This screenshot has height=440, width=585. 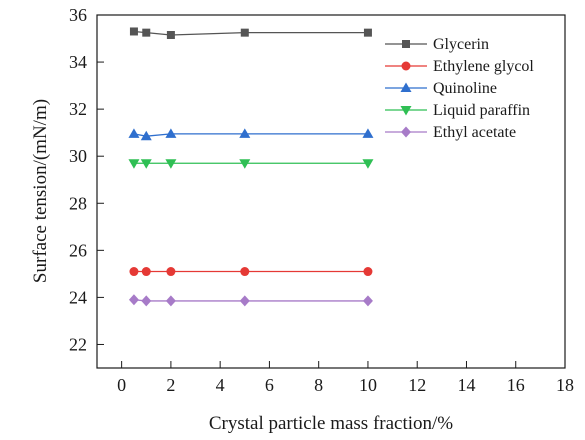 What do you see at coordinates (220, 385) in the screenshot?
I see `x-tick-label: 4` at bounding box center [220, 385].